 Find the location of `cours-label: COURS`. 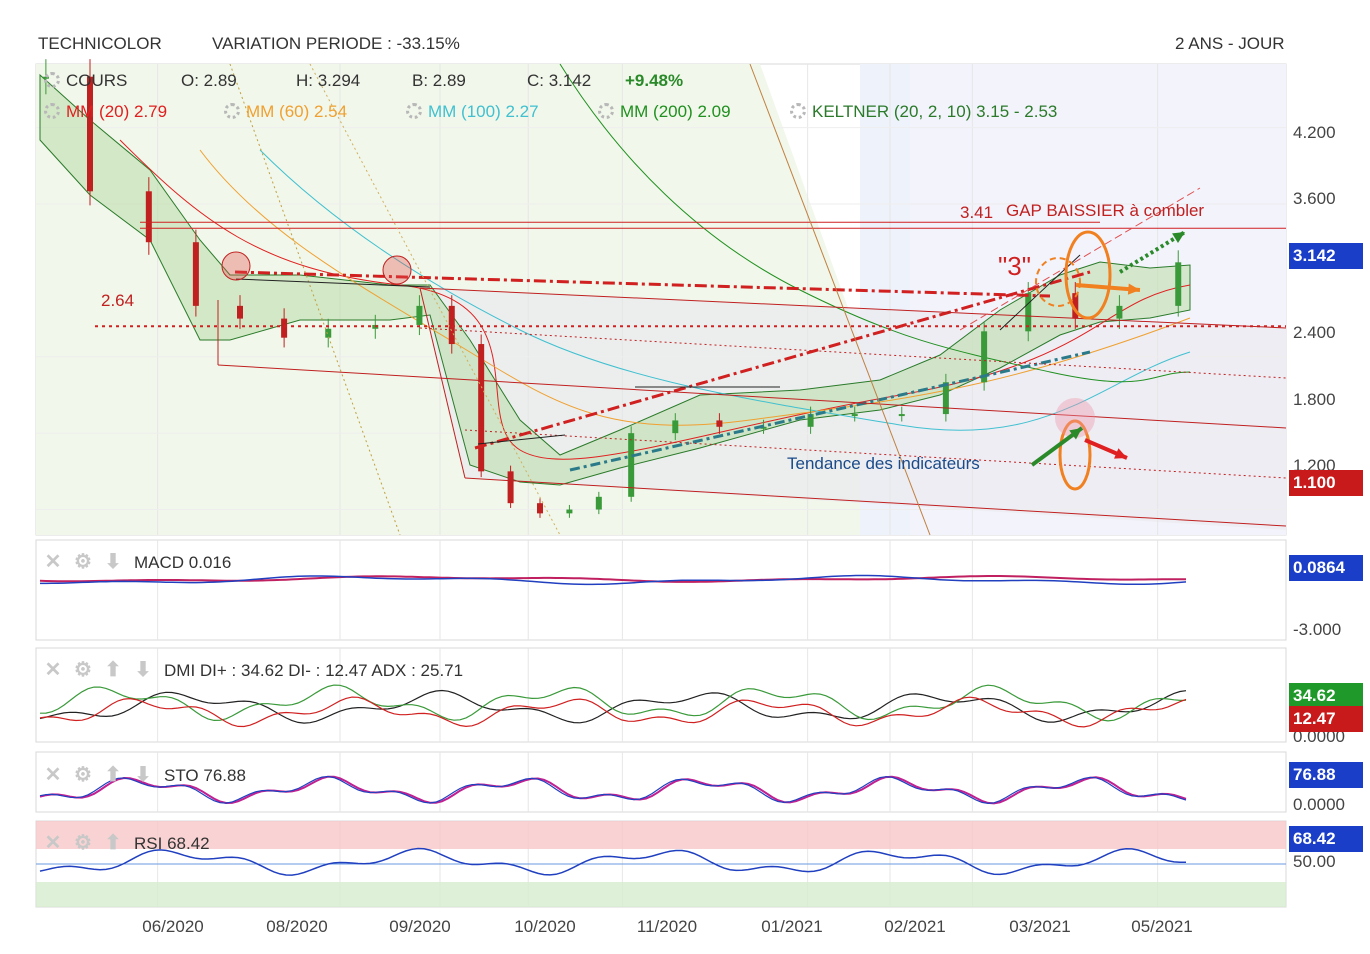

cours-label: COURS is located at coordinates (97, 80).